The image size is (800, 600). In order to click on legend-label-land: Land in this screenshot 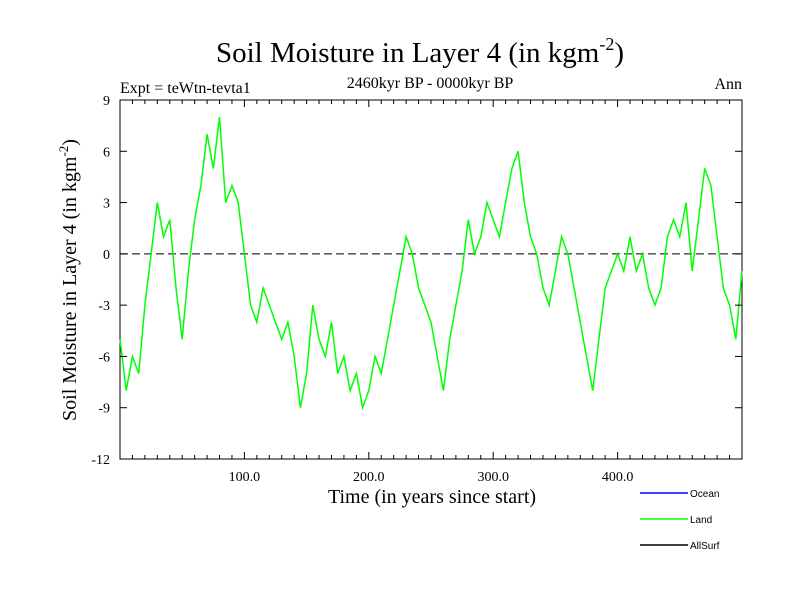, I will do `click(701, 520)`.